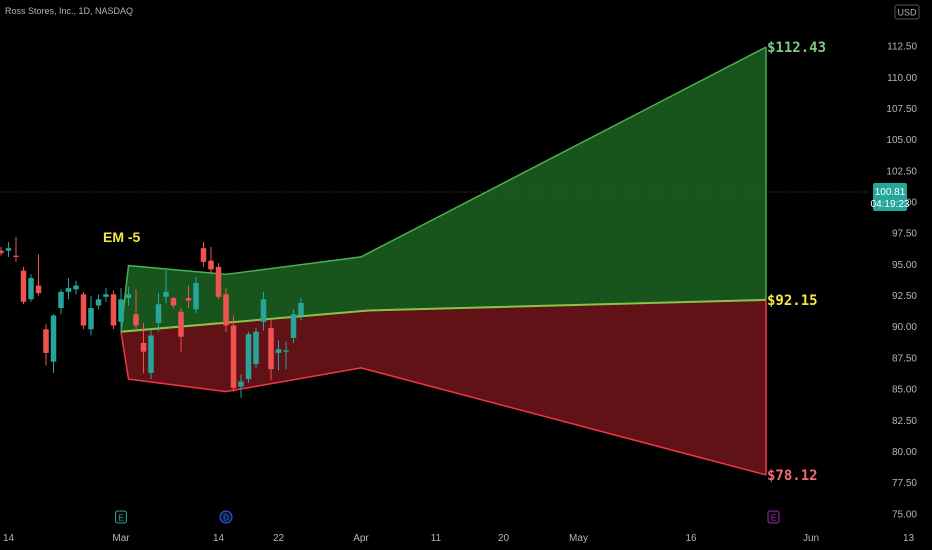  I want to click on earnings-upcoming-marker: E, so click(773, 517).